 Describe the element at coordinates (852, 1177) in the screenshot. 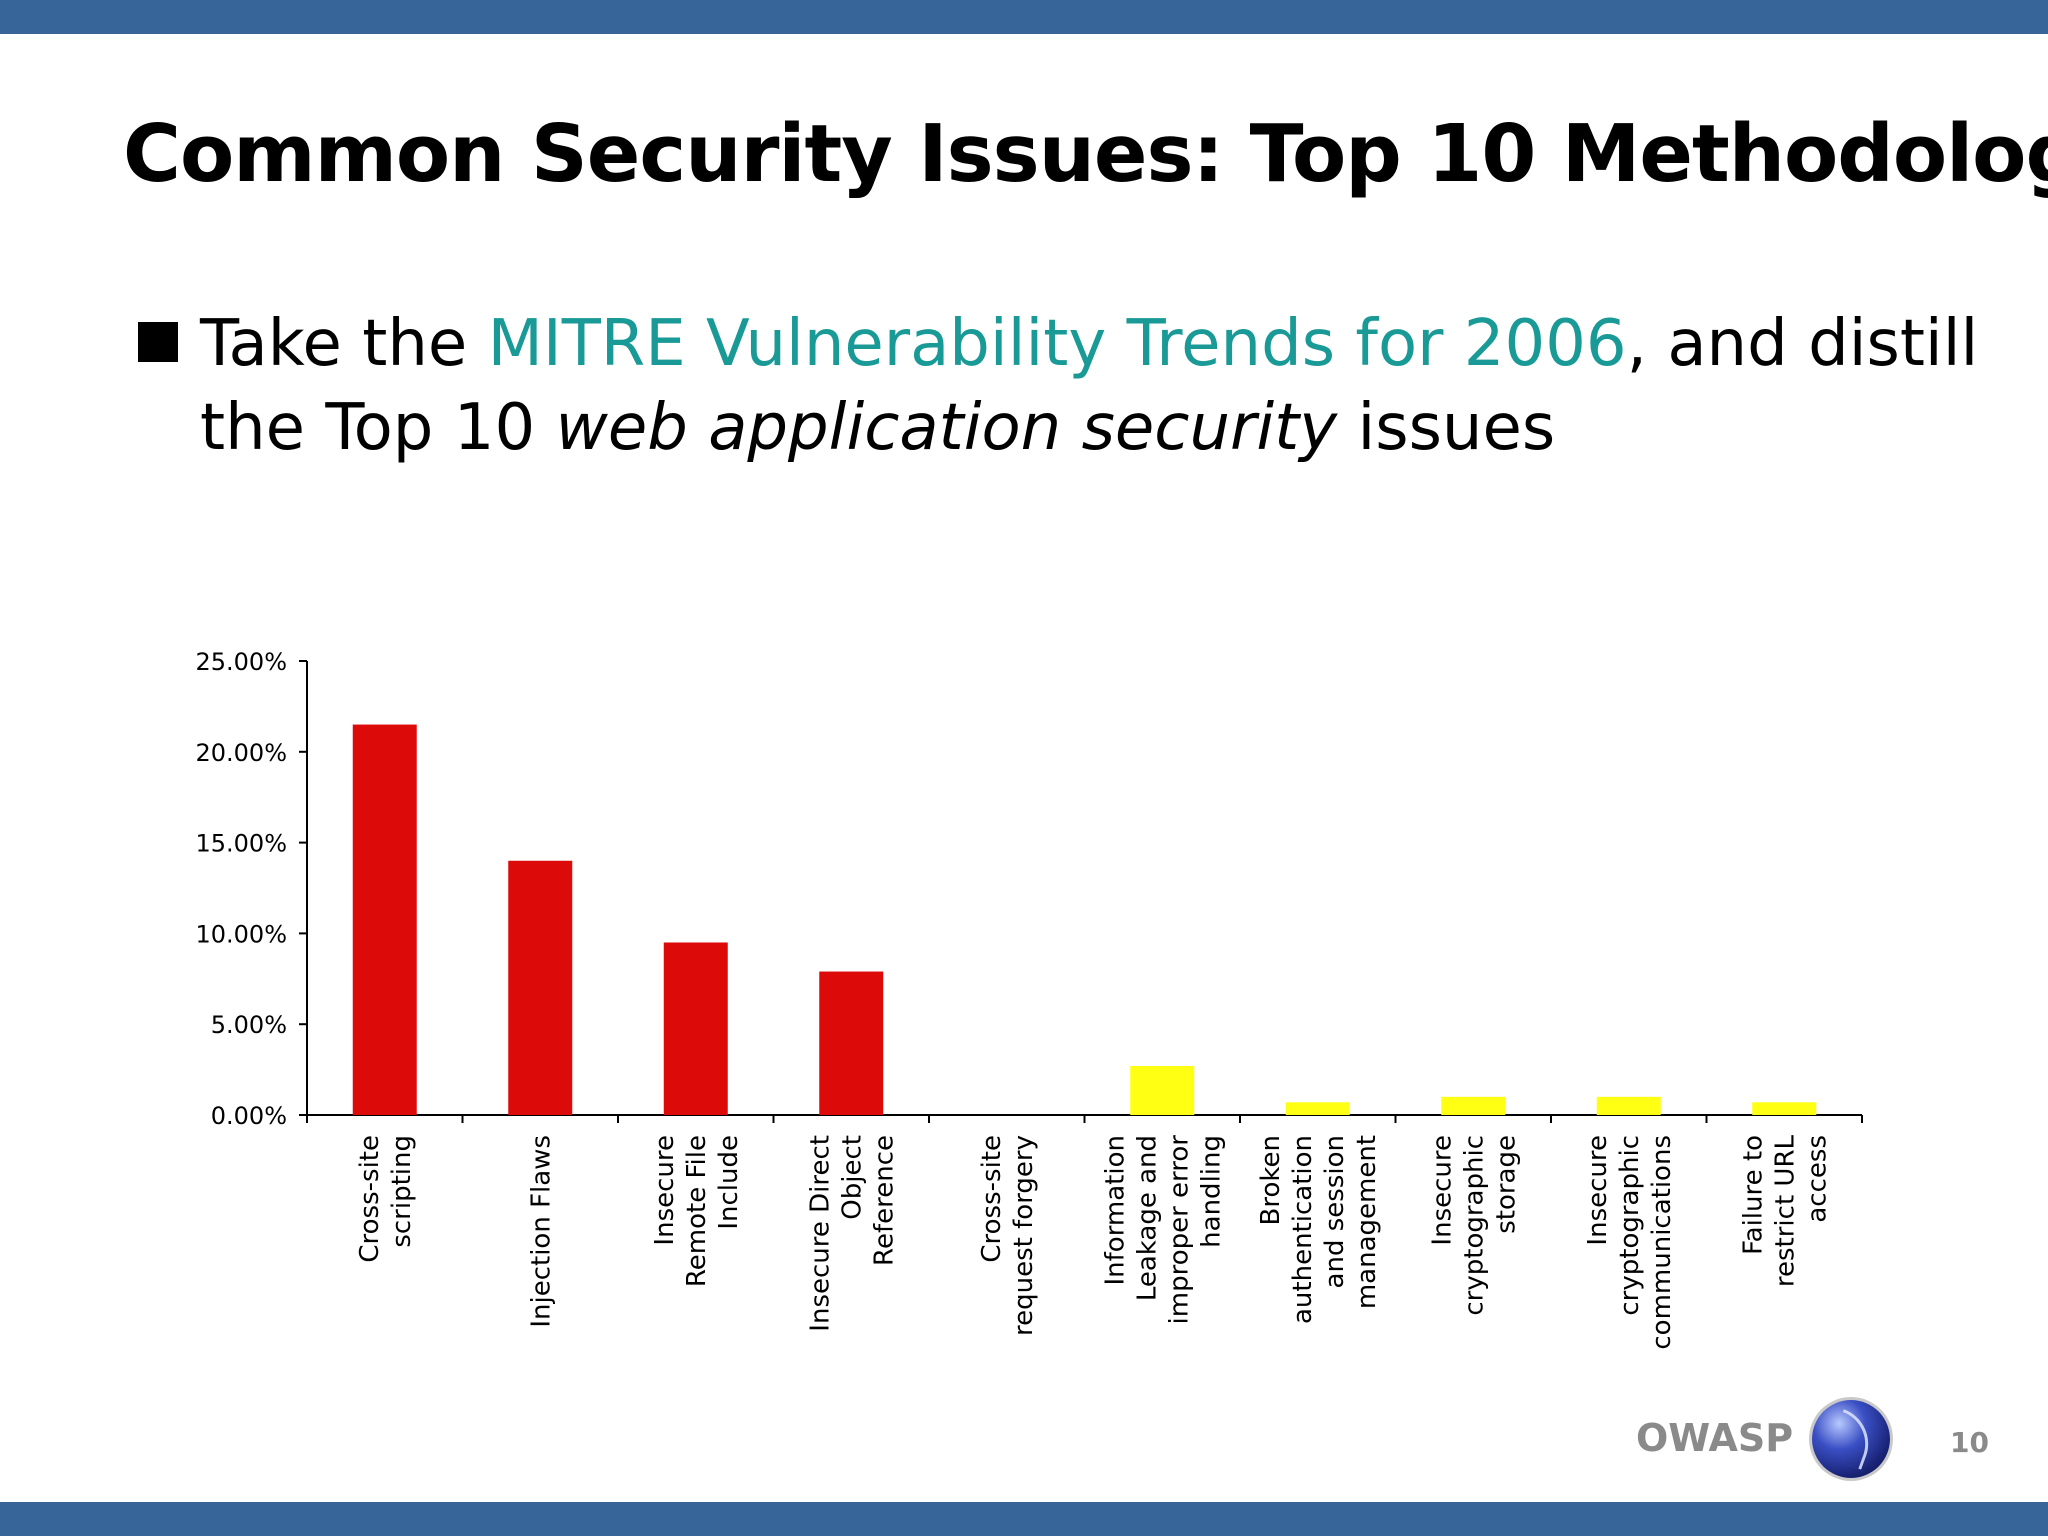

I see `x-category-label-line: Object` at that location.